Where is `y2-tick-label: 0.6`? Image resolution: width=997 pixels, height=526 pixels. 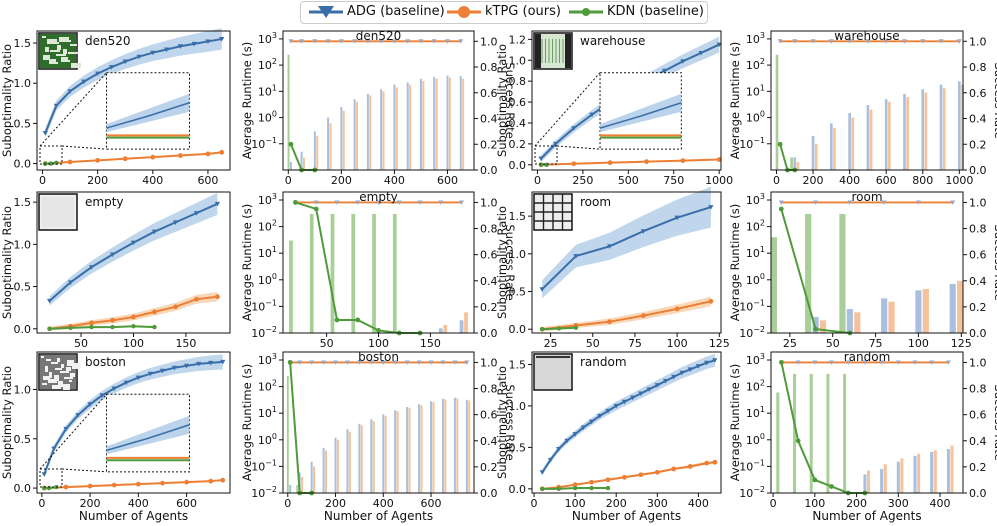
y2-tick-label: 0.6 is located at coordinates (978, 415).